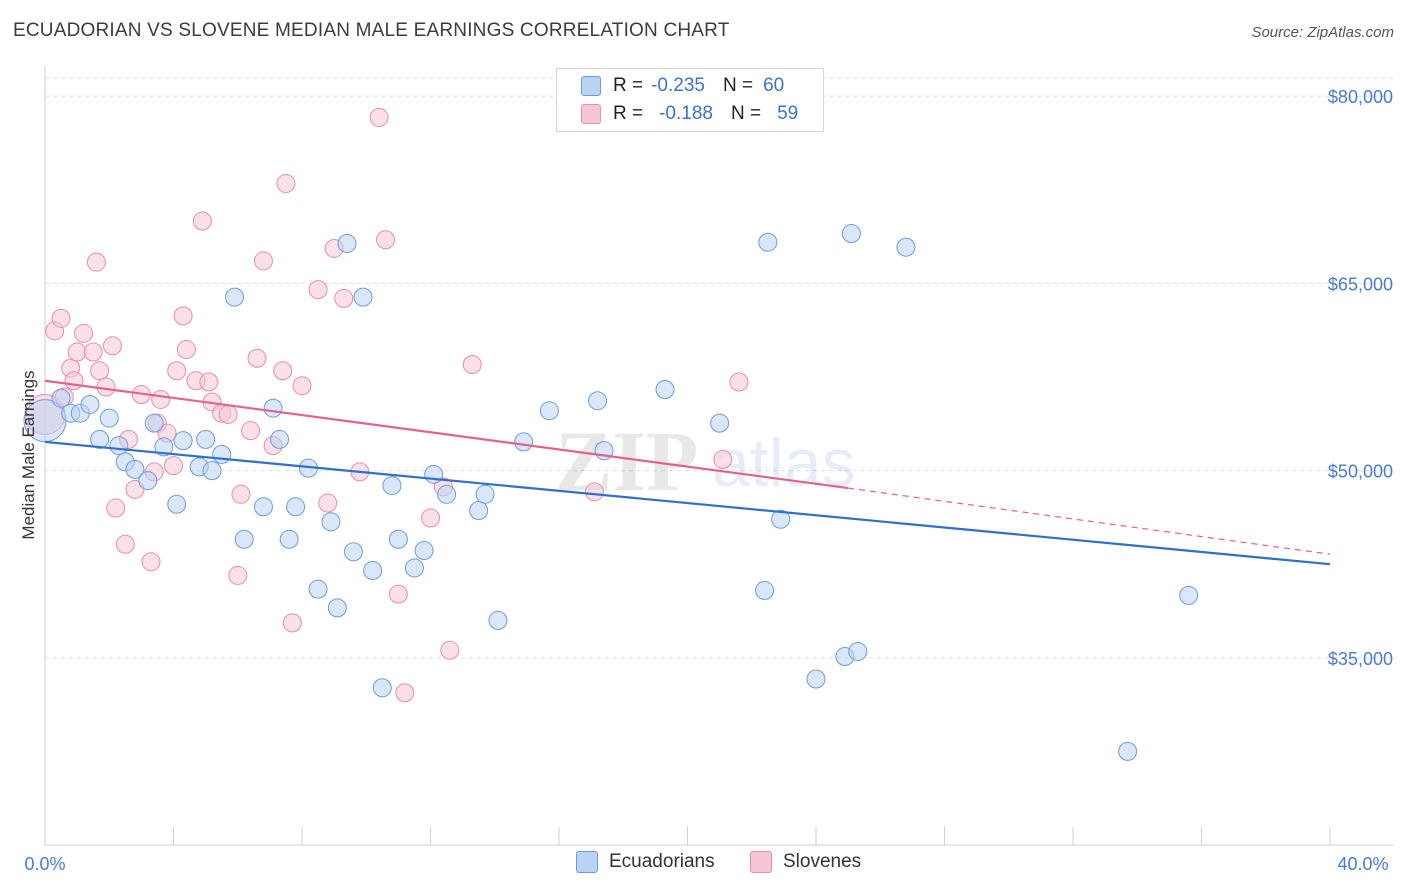 The height and width of the screenshot is (892, 1406). I want to click on legend-item-ecuadorians: Ecuadorians, so click(645, 862).